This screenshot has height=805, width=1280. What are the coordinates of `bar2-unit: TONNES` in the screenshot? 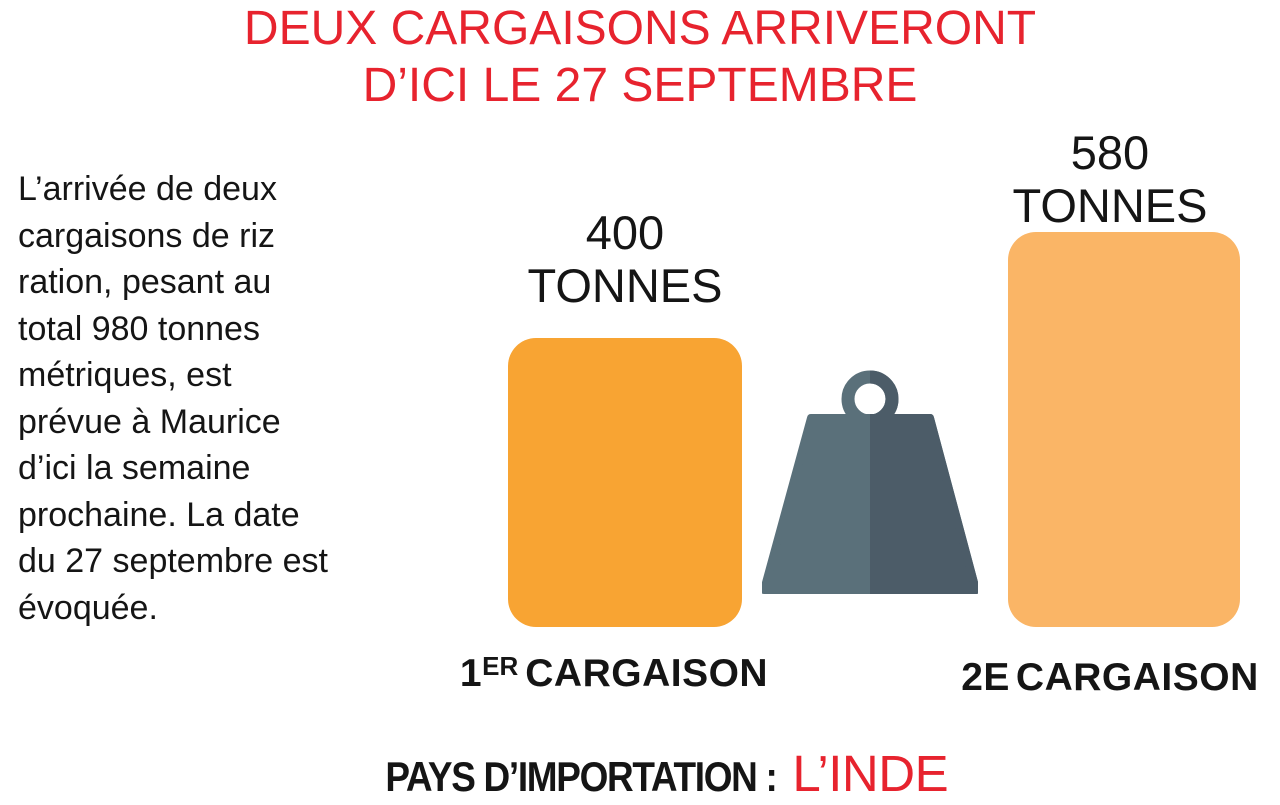 It's located at (1110, 205).